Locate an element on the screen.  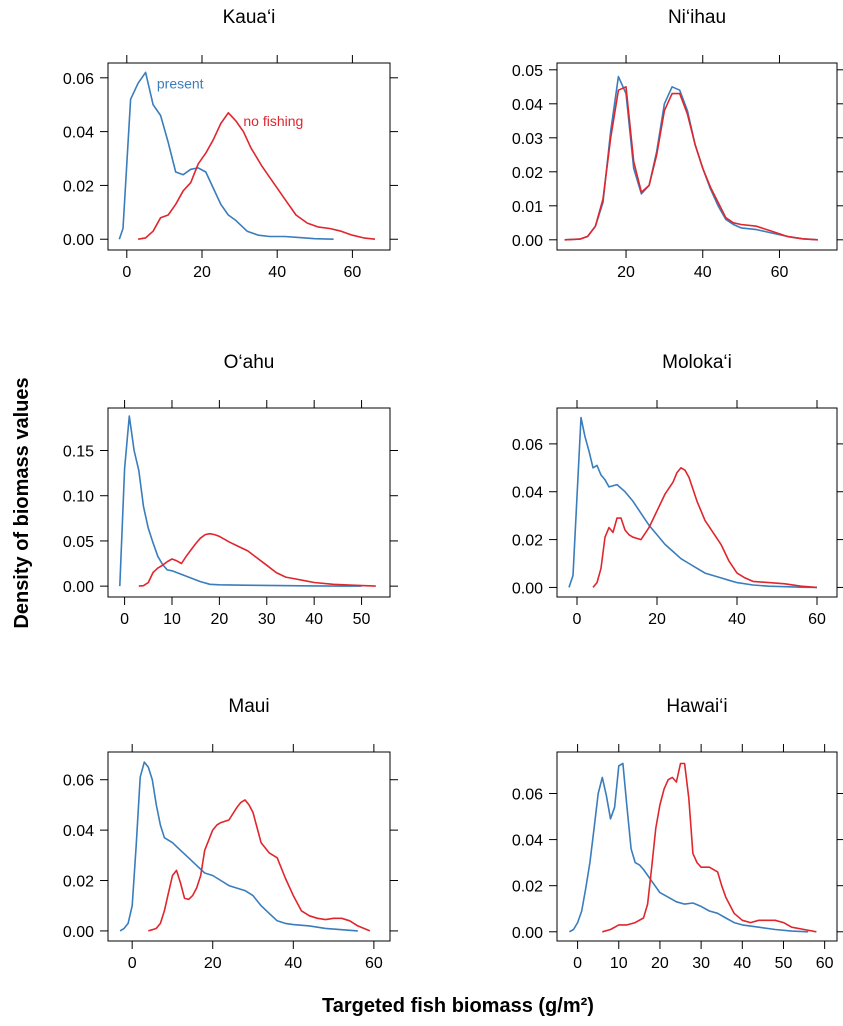
panel-5: Maui 0 20 40 60 0.00 0.02 0.04 0.06 is located at coordinates (230, 834).